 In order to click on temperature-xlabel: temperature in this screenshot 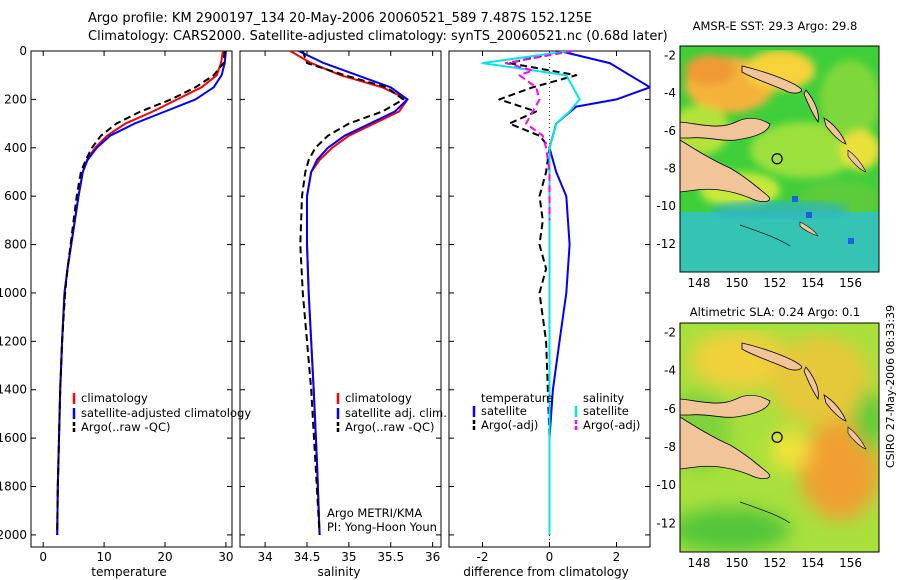, I will do `click(128, 572)`.